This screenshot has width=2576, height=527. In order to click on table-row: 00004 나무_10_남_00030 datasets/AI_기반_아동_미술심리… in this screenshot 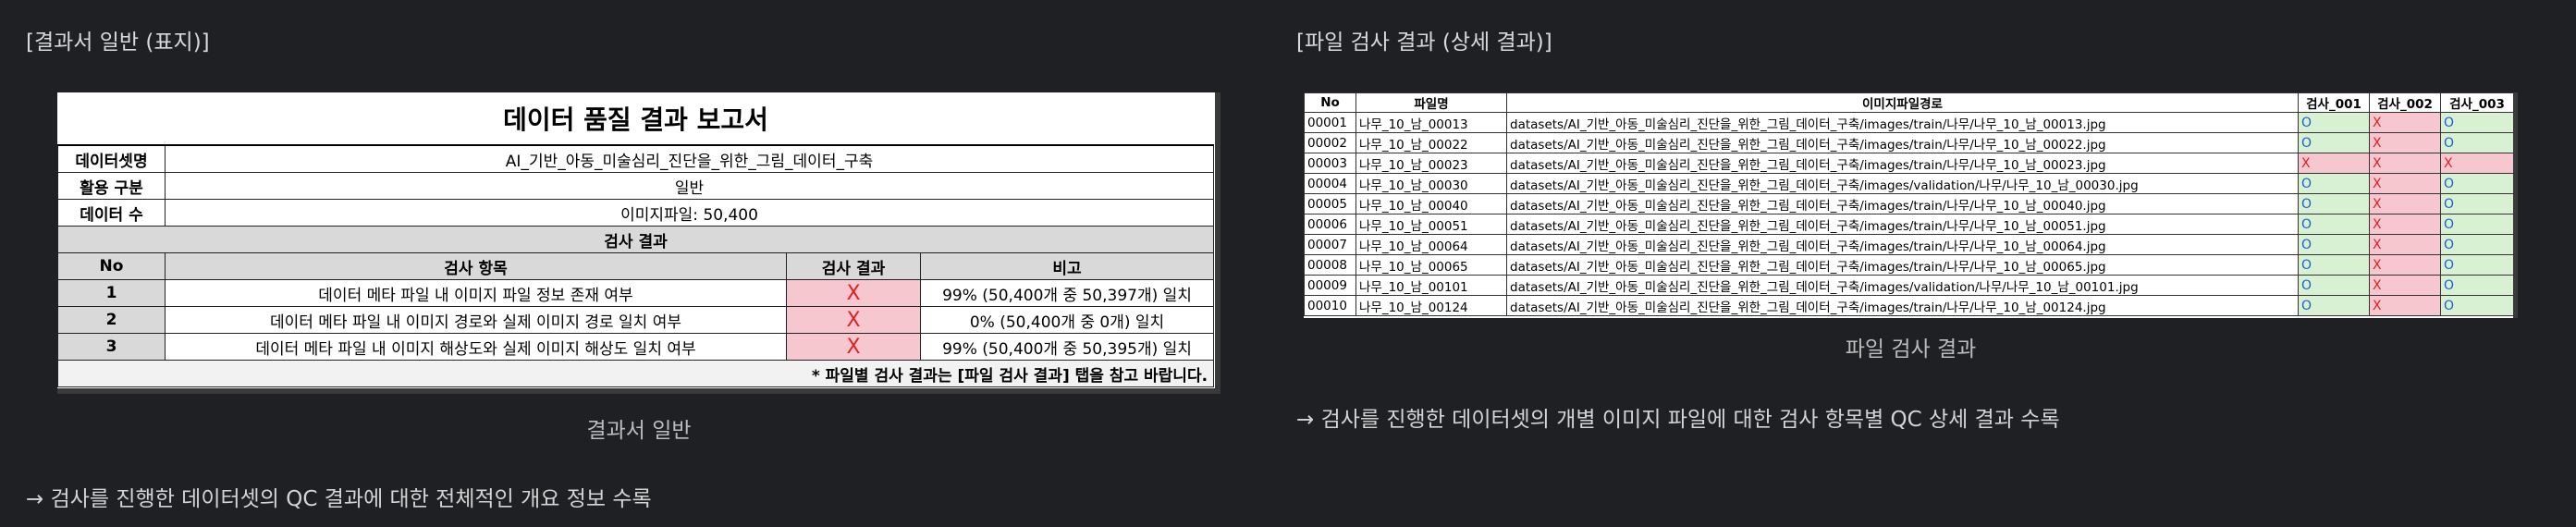, I will do `click(1909, 183)`.